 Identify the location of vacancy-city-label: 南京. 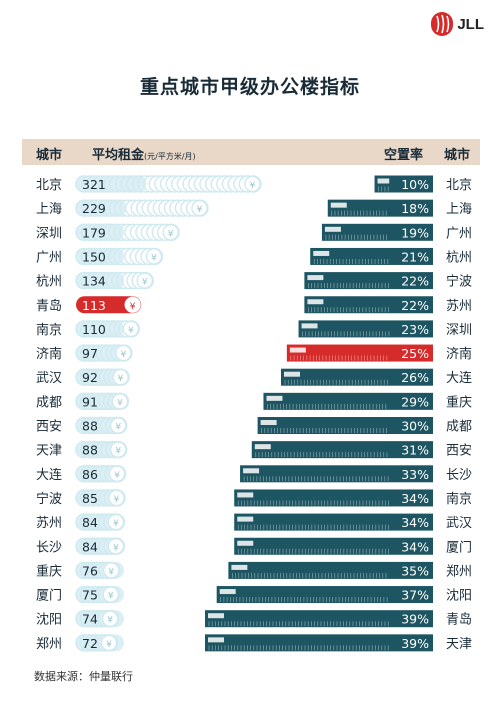
(459, 499).